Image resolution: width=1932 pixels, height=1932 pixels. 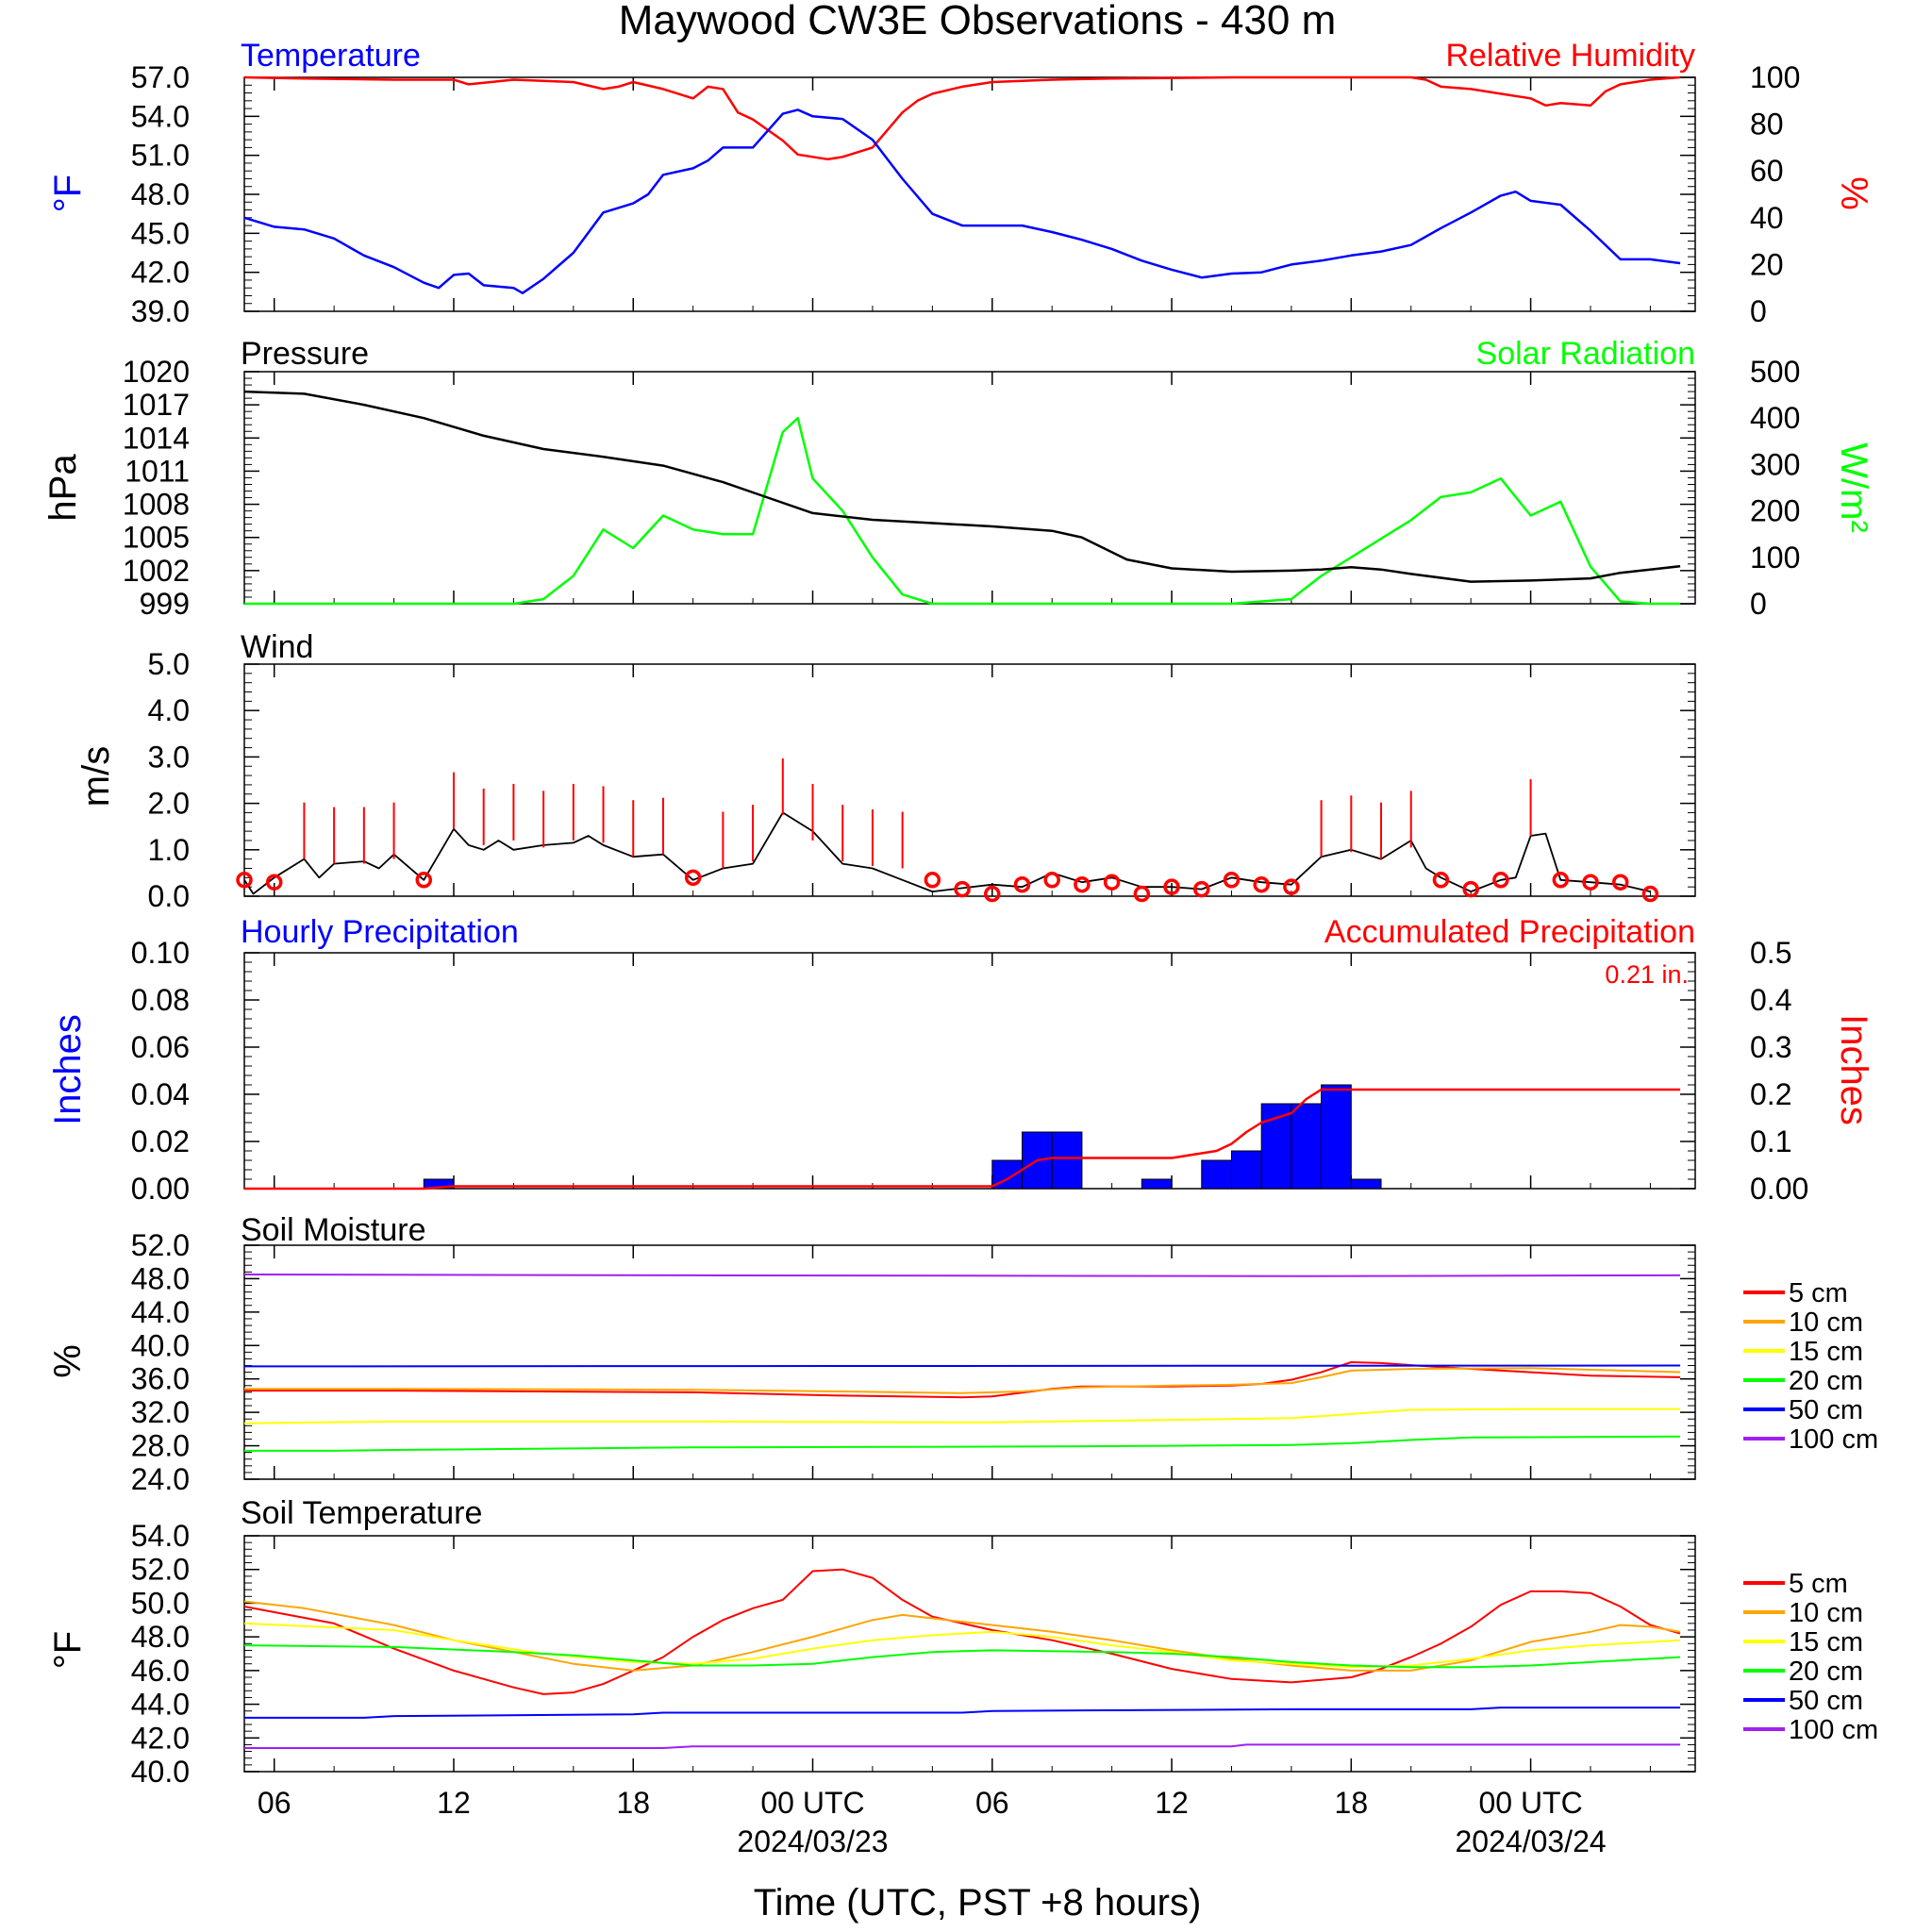 I want to click on solar-line, so click(x=963, y=511).